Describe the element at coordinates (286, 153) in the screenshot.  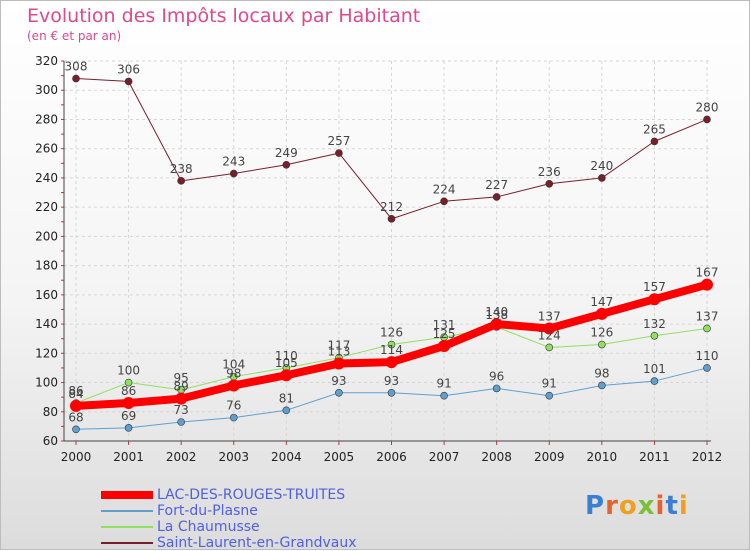
I see `data-label: 249` at that location.